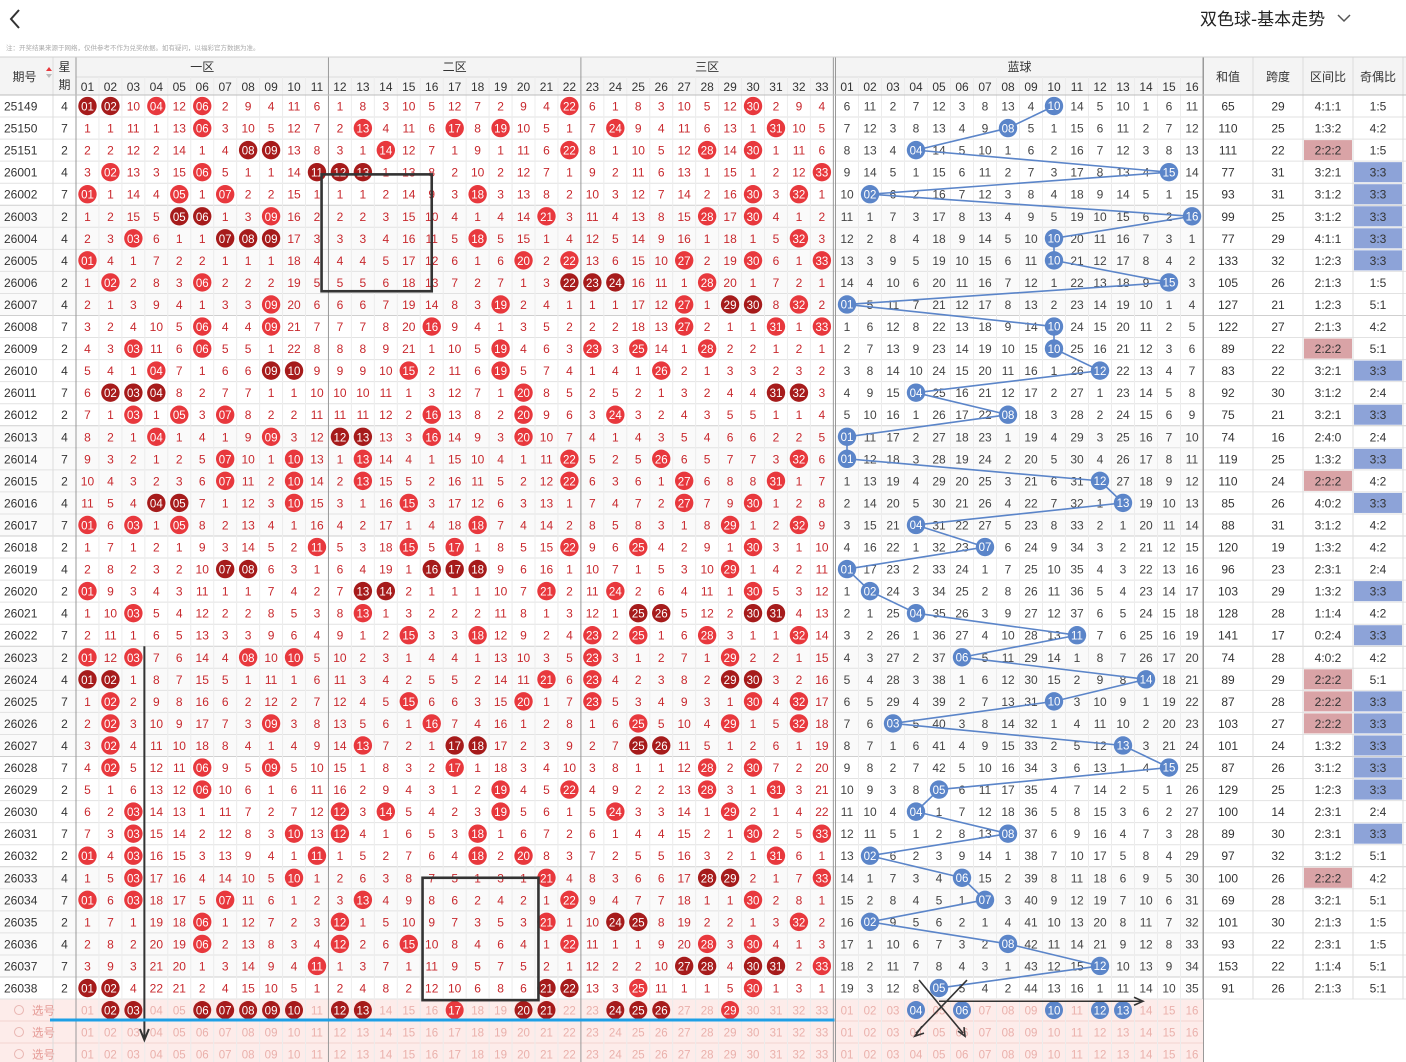 Image resolution: width=1406 pixels, height=1062 pixels. What do you see at coordinates (684, 1012) in the screenshot?
I see `select-red-number: 27` at bounding box center [684, 1012].